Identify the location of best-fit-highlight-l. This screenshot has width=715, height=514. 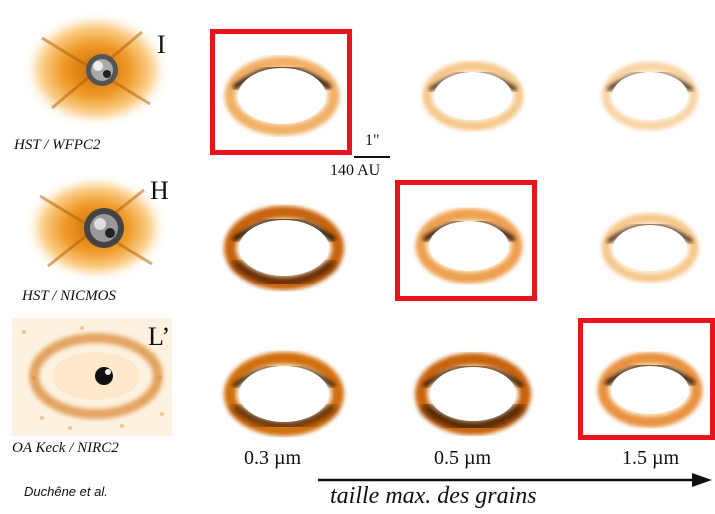
(646, 379).